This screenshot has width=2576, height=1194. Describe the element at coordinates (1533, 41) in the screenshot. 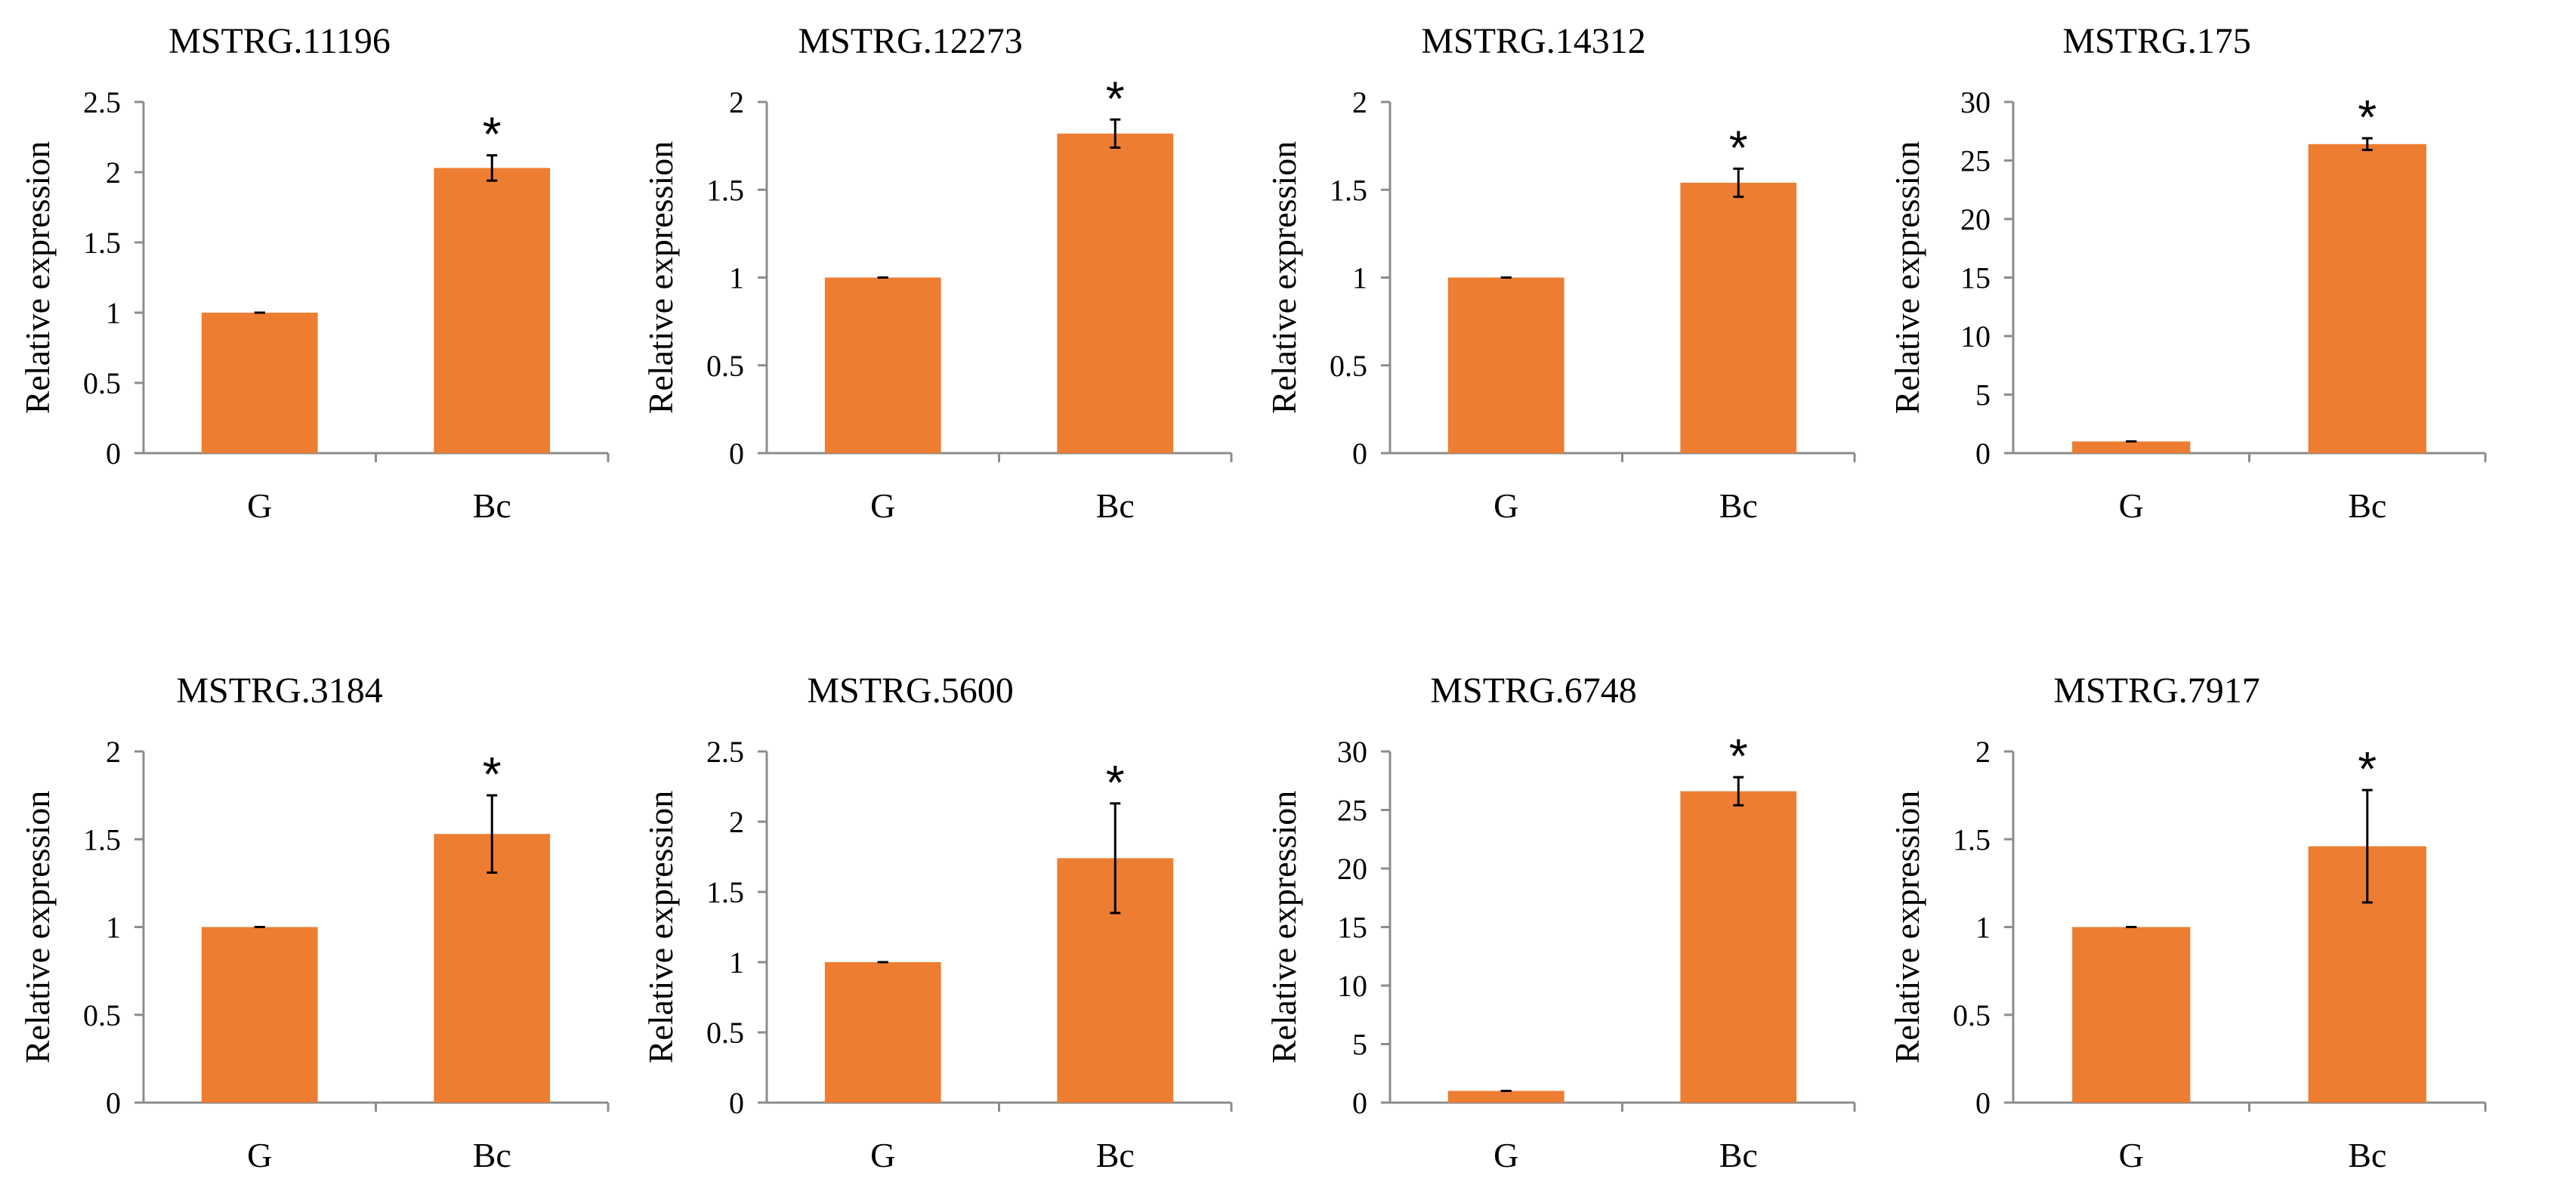

I see `chart-title: MSTRG.14312` at that location.